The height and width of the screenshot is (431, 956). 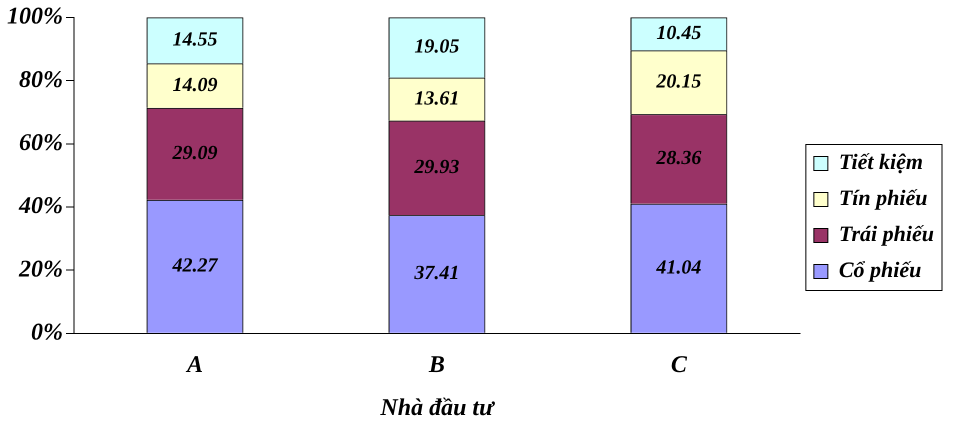 I want to click on x-axis-title: Nhà đầu tư, so click(x=437, y=407).